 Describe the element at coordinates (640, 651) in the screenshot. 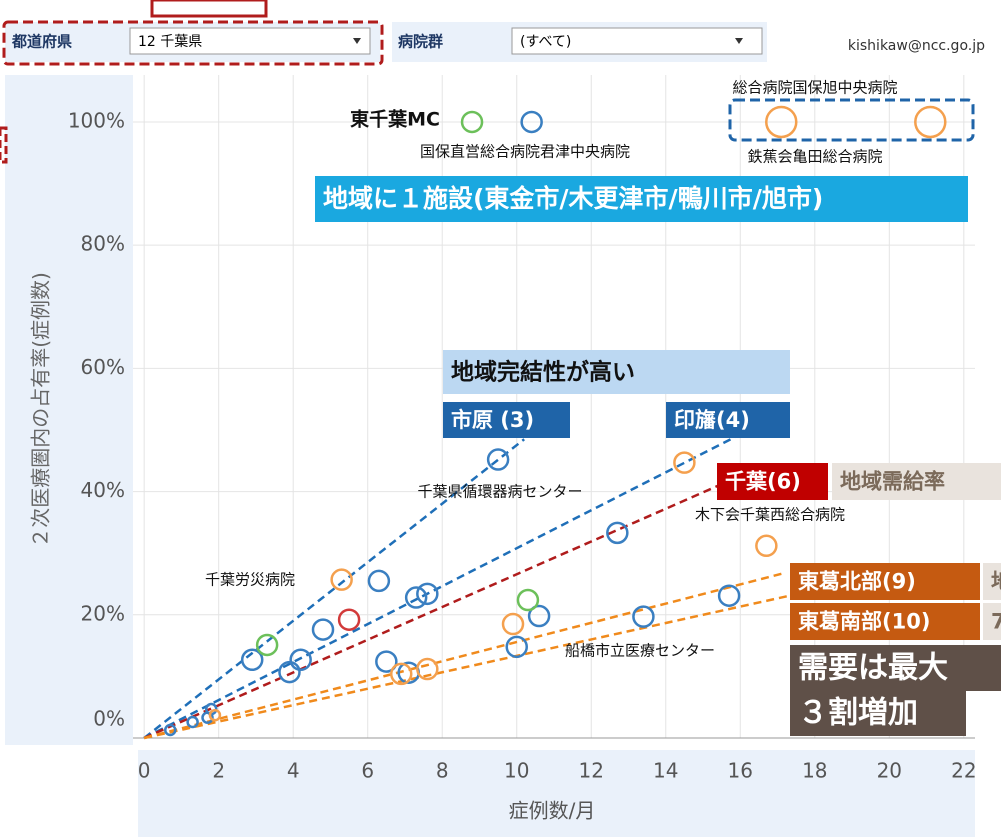

I see `annotation: 船橋市立医療センター` at that location.